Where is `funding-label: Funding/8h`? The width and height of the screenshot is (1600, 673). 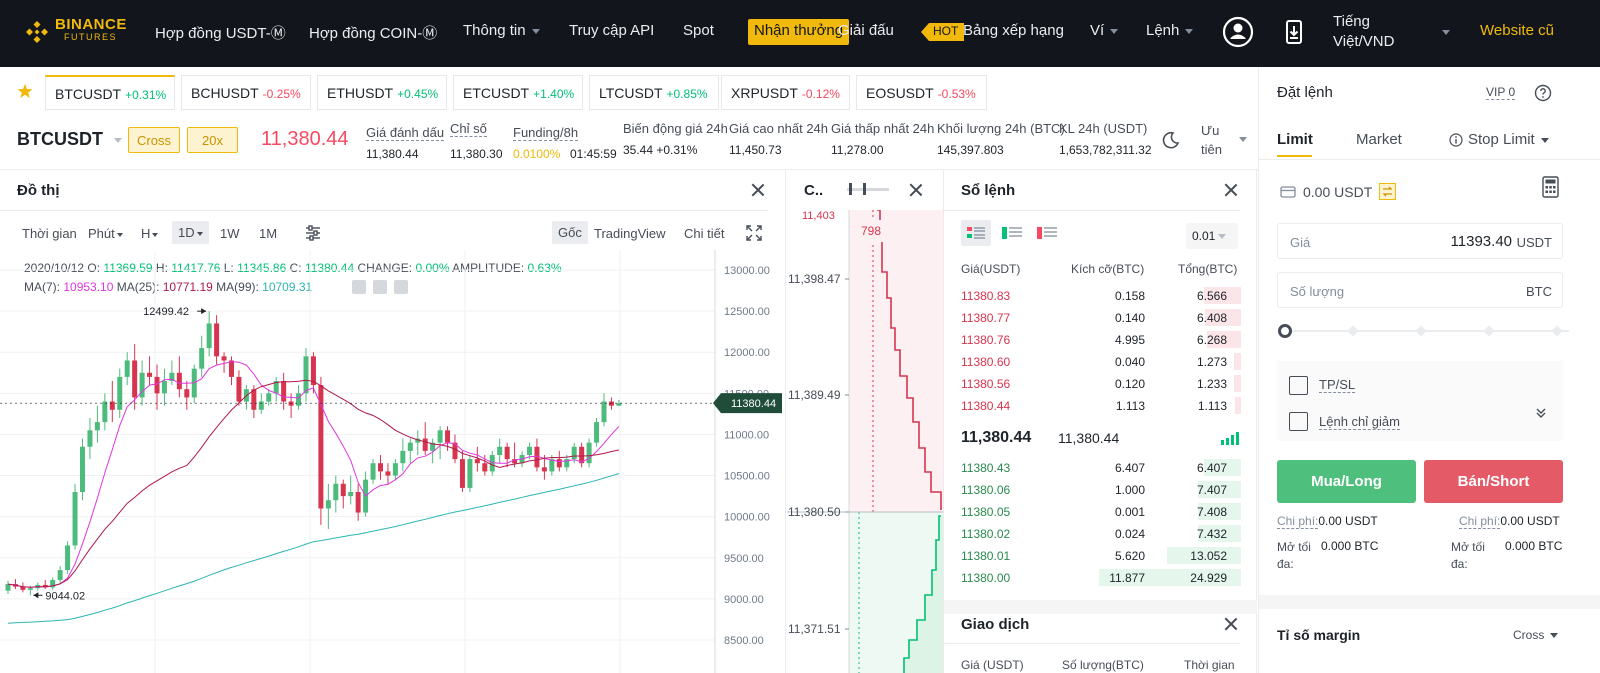 funding-label: Funding/8h is located at coordinates (546, 133).